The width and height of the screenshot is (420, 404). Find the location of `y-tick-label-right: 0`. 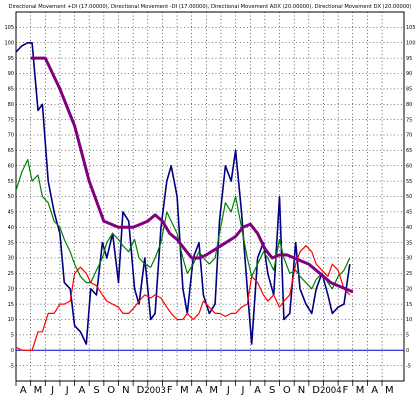

y-tick-label-right: 0 is located at coordinates (407, 351).